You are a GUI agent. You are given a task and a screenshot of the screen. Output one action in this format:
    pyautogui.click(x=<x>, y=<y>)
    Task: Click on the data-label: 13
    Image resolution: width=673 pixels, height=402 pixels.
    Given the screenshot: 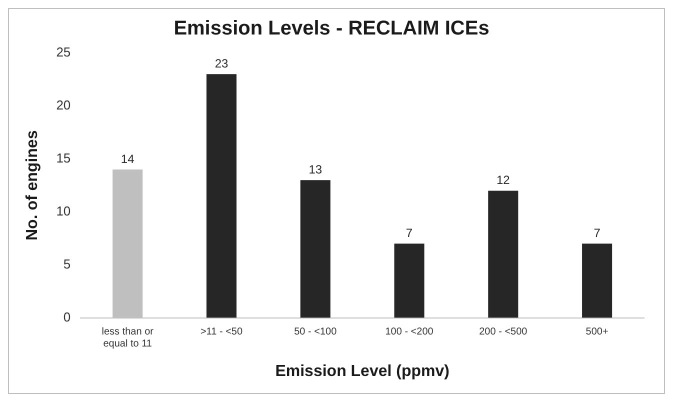 What is the action you would take?
    pyautogui.click(x=315, y=169)
    